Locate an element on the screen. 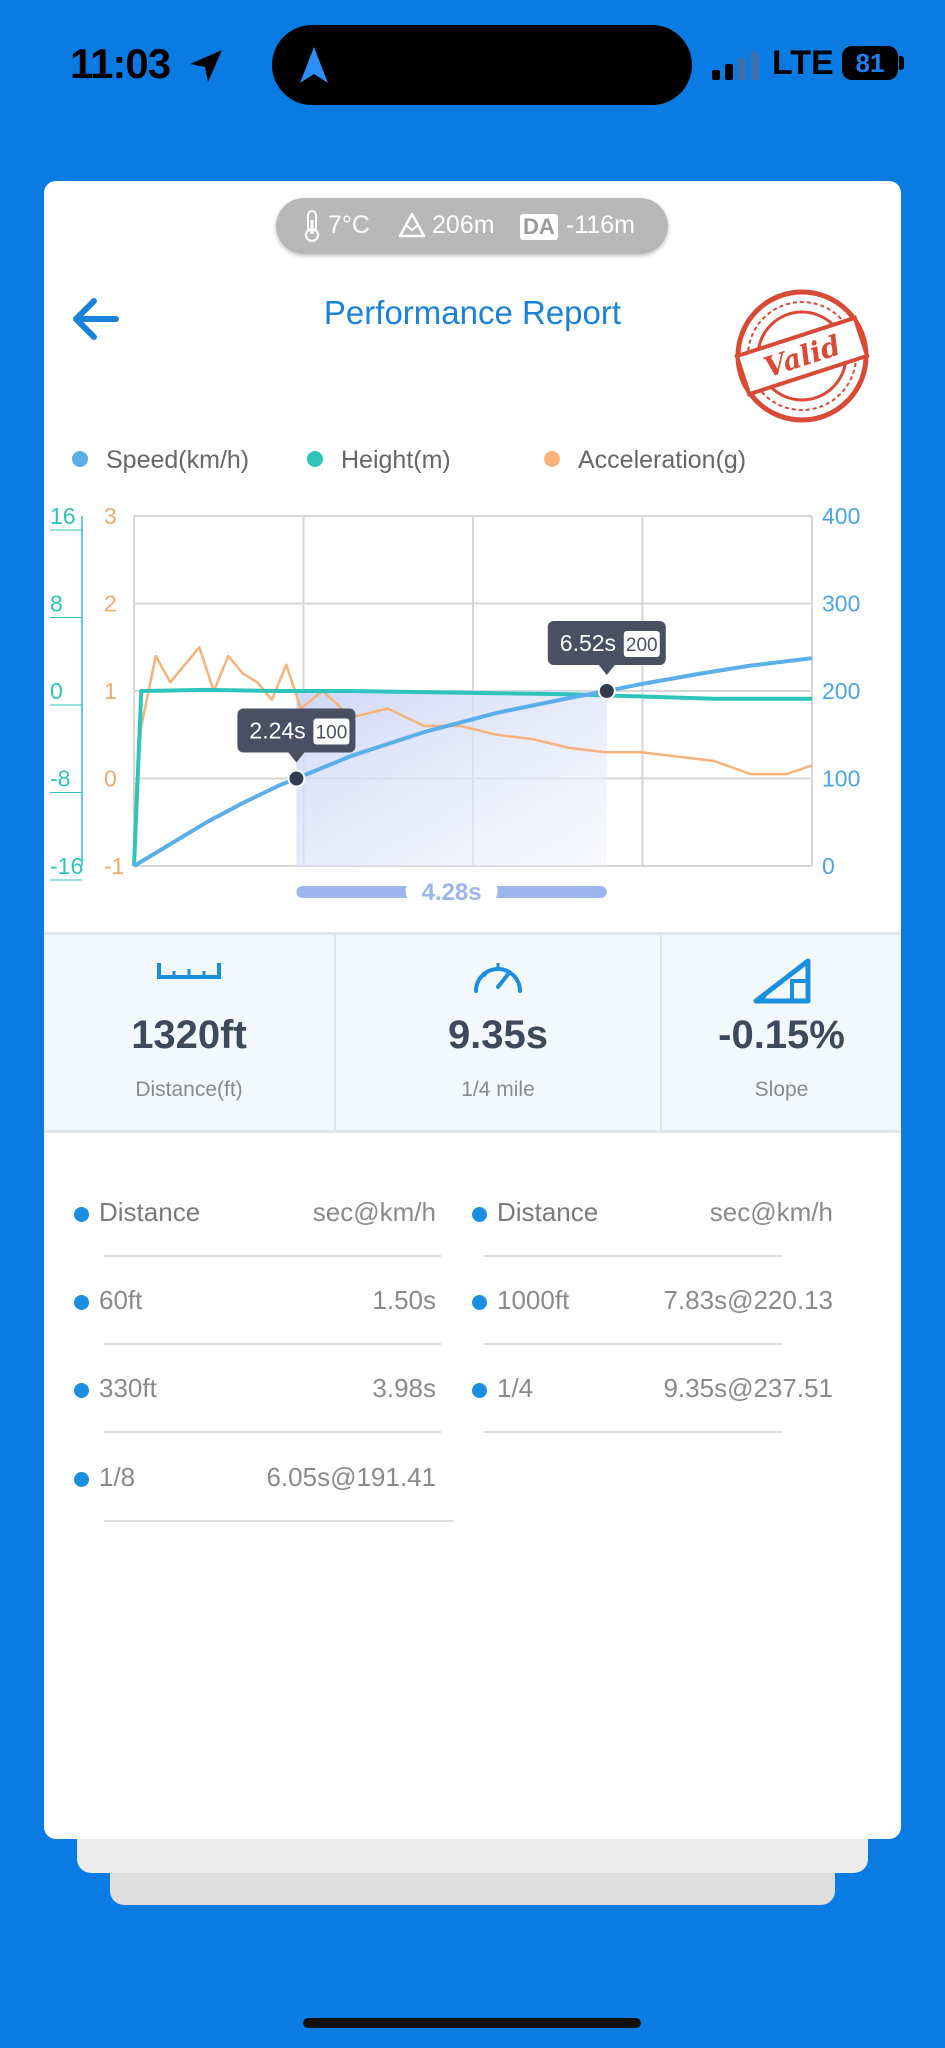 The width and height of the screenshot is (945, 2048). legend-acceleration: Acceleration(g) is located at coordinates (645, 460).